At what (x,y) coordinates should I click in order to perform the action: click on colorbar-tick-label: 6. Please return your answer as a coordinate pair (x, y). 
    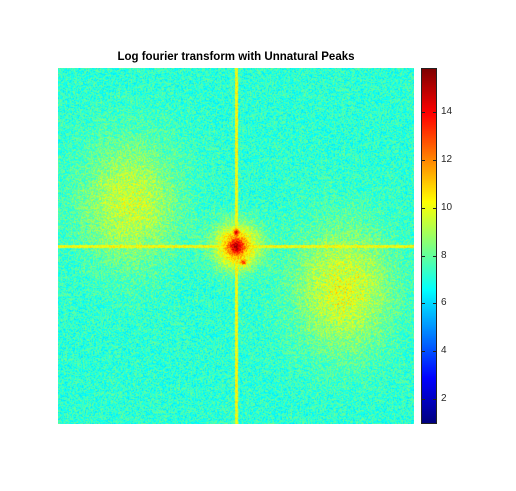
    Looking at the image, I should click on (444, 303).